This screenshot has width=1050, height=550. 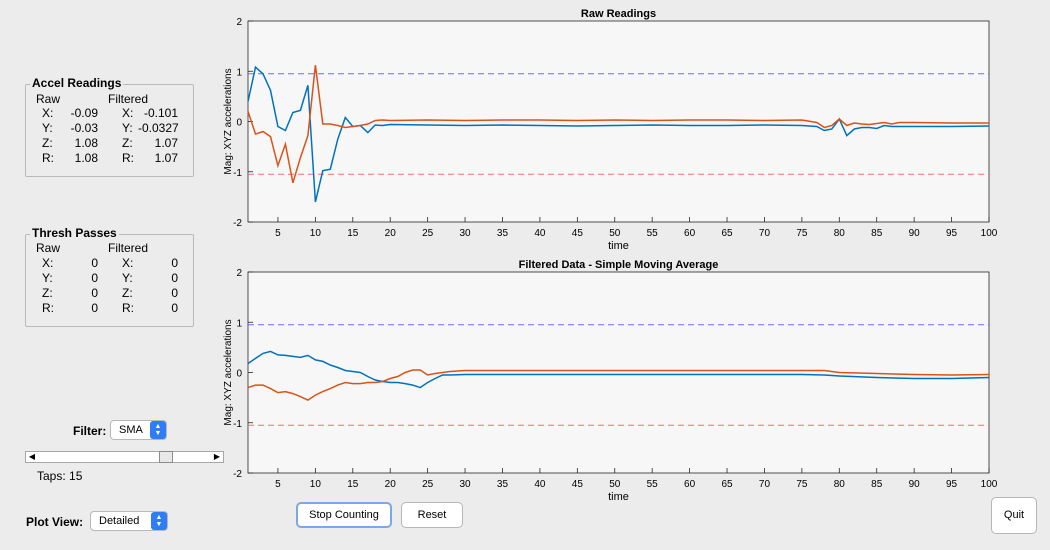 I want to click on accel-raw-header: Raw, so click(x=48, y=99).